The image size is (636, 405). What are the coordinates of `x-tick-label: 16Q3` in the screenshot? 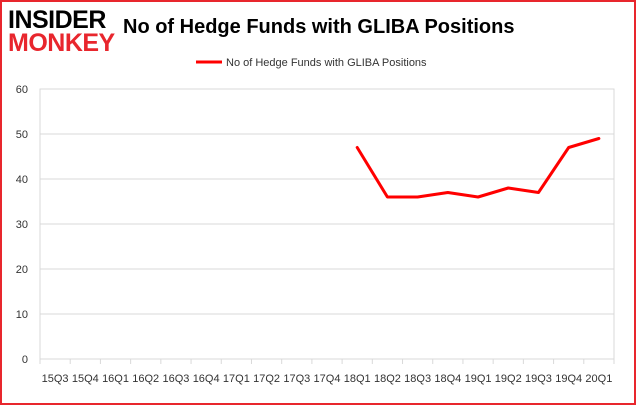 It's located at (175, 379).